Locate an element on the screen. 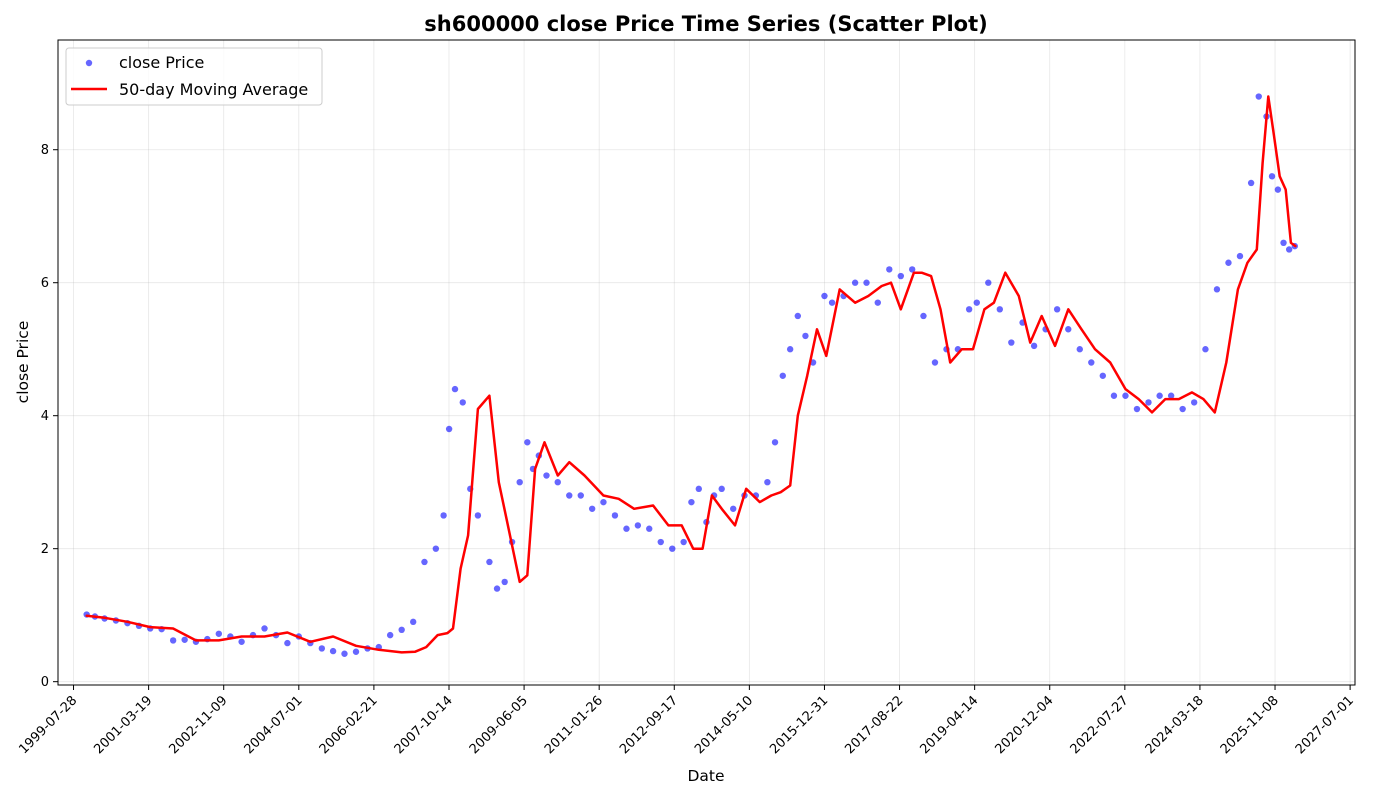 This screenshot has width=1400, height=800. y-tick-label: 0 is located at coordinates (45, 682).